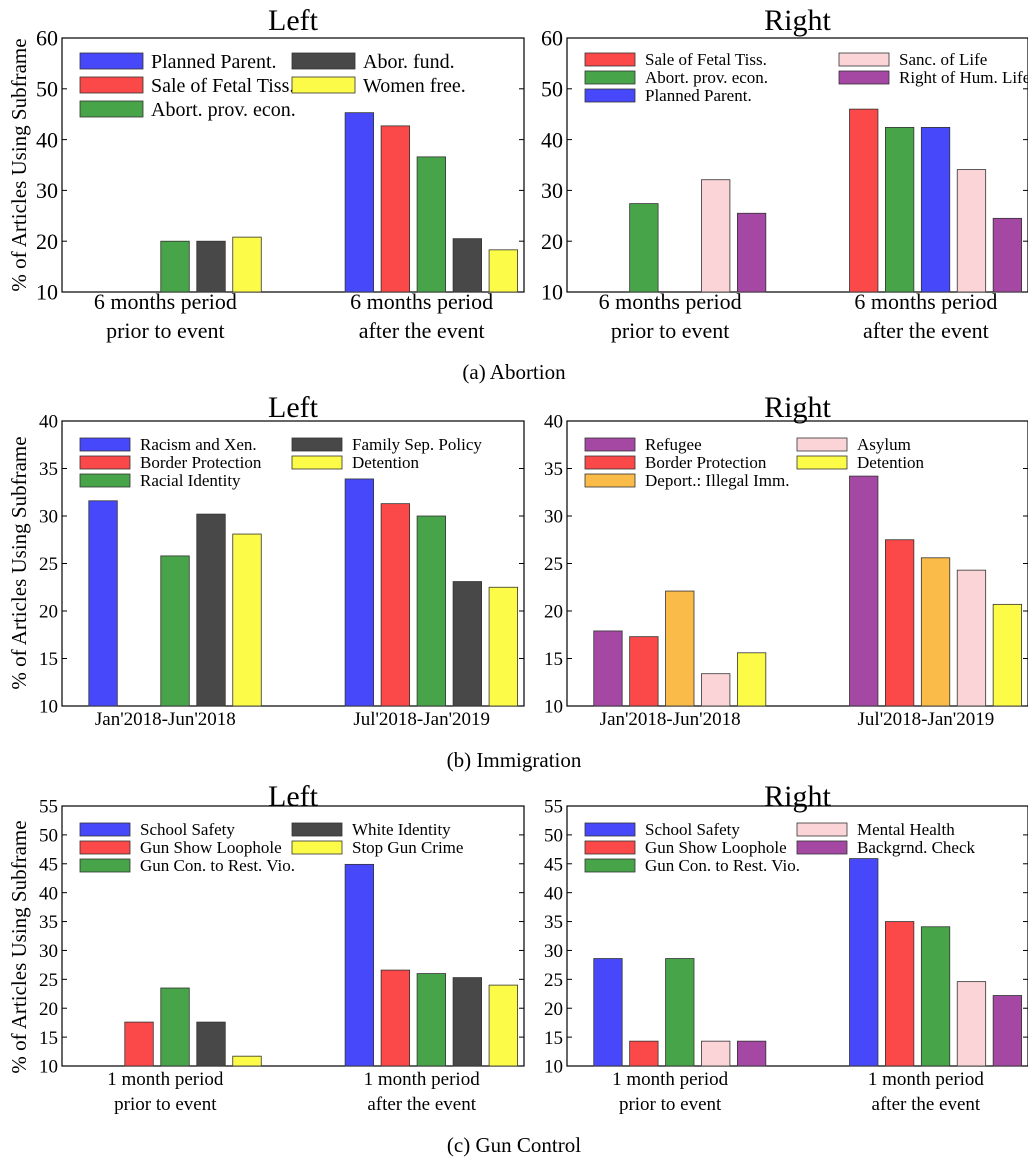 The width and height of the screenshot is (1028, 1160). What do you see at coordinates (553, 659) in the screenshot?
I see `y-tick-label: 15` at bounding box center [553, 659].